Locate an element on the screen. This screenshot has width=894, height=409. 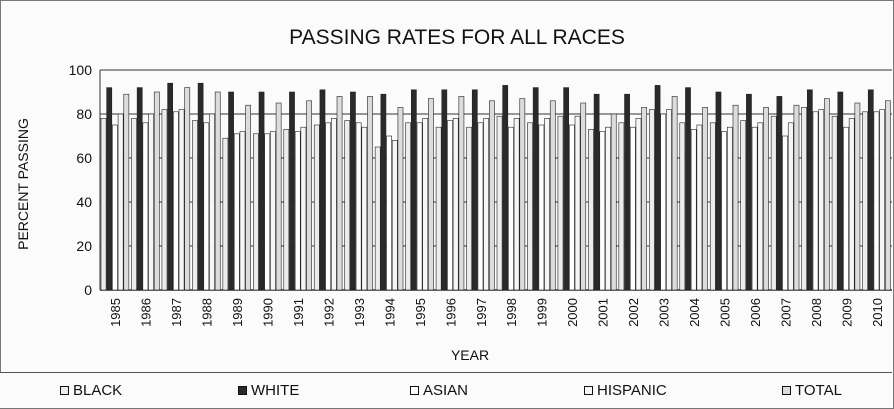
legend-item-asian: ASIAN is located at coordinates (439, 390).